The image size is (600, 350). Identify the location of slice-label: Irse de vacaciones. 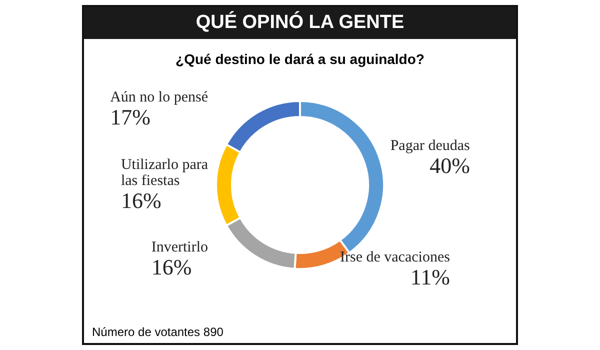
(395, 258).